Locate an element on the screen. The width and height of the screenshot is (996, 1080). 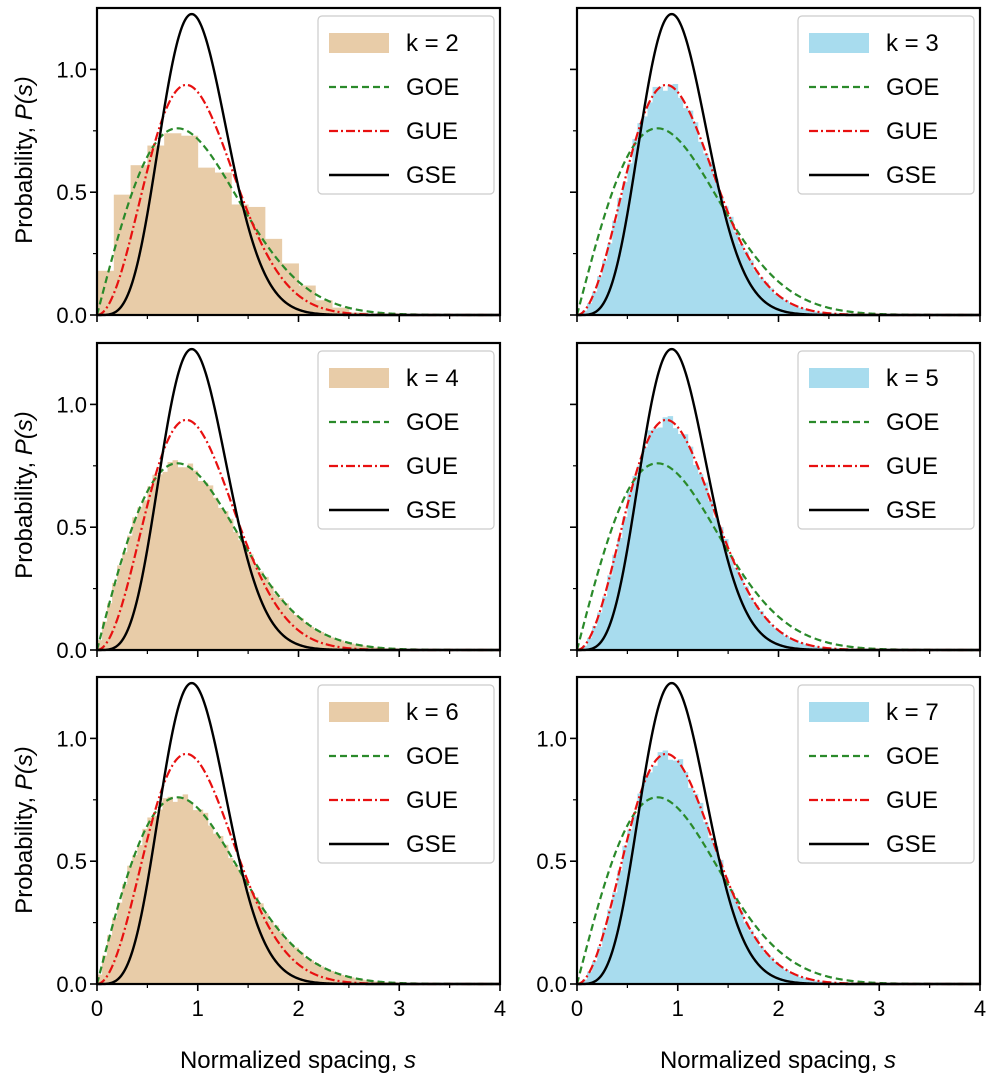
legend-swatch-hist is located at coordinates (839, 378).